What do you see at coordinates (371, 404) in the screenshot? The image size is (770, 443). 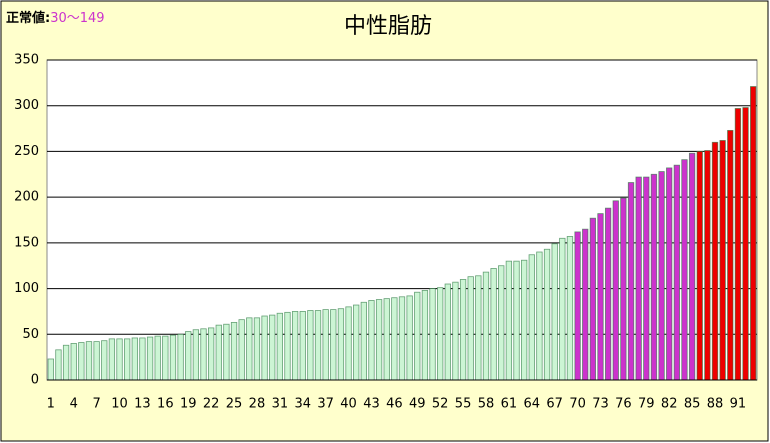 I see `x-tick-label: 43` at bounding box center [371, 404].